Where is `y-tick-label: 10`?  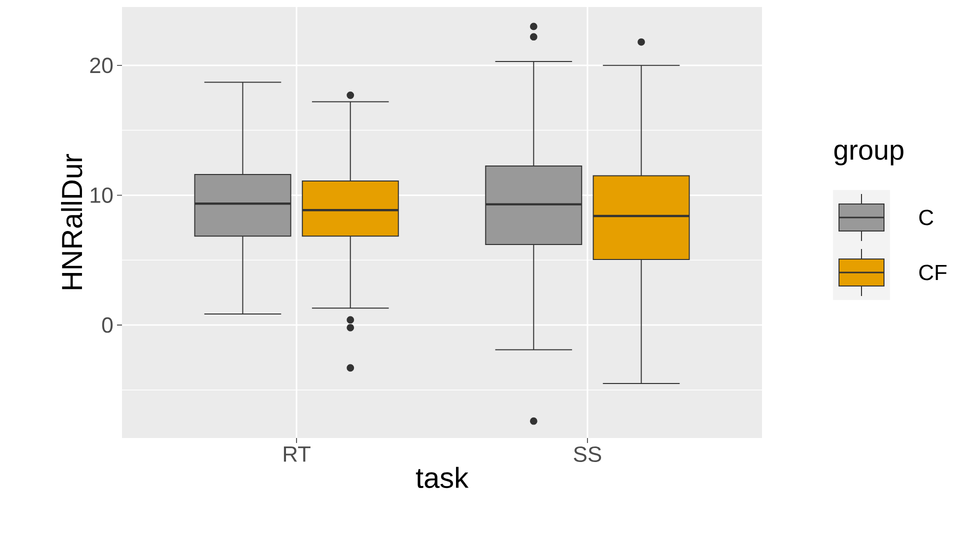
y-tick-label: 10 is located at coordinates (101, 195).